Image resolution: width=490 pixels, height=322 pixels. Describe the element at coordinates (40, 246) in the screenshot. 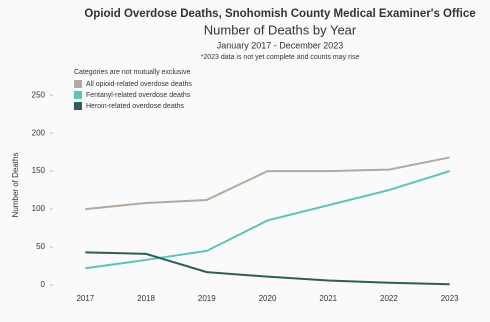

I see `y-tick-label: 50` at that location.